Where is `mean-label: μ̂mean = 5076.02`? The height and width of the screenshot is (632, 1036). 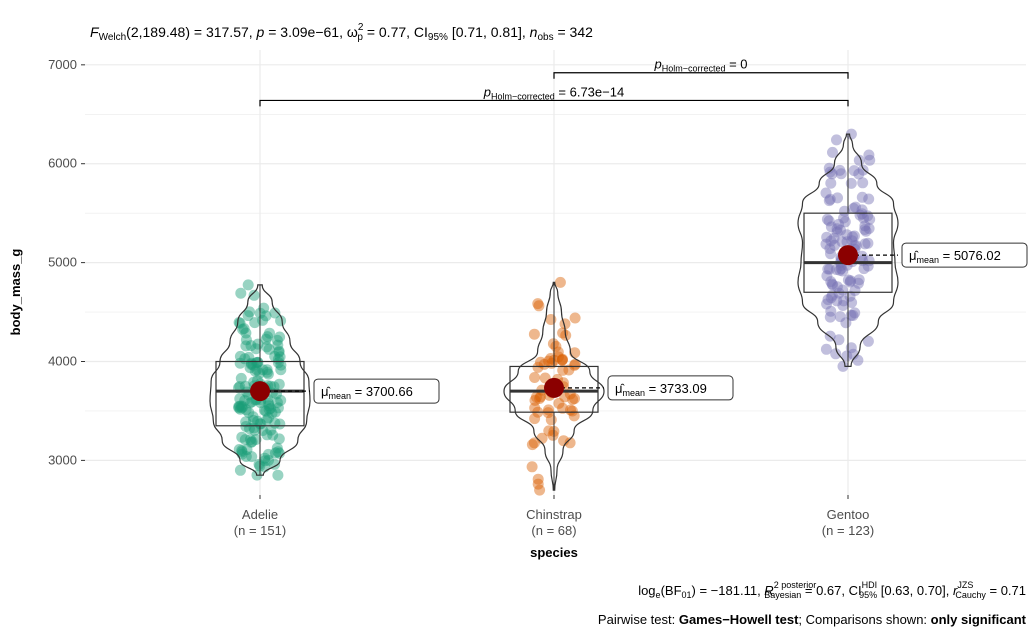 mean-label: μ̂mean = 5076.02 is located at coordinates (955, 256).